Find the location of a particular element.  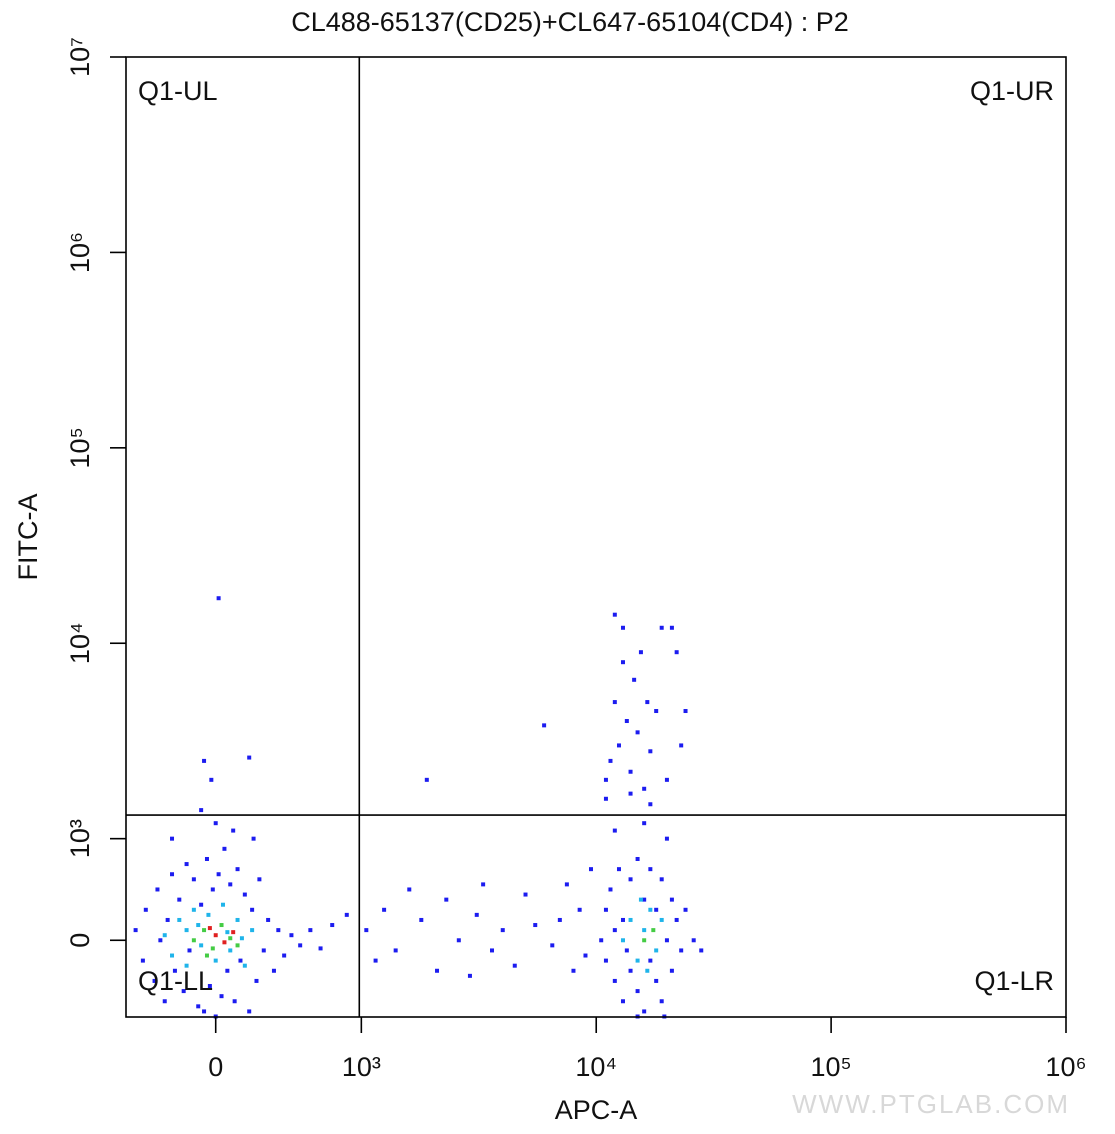

quadrant-label: Q1-UR is located at coordinates (1012, 91).